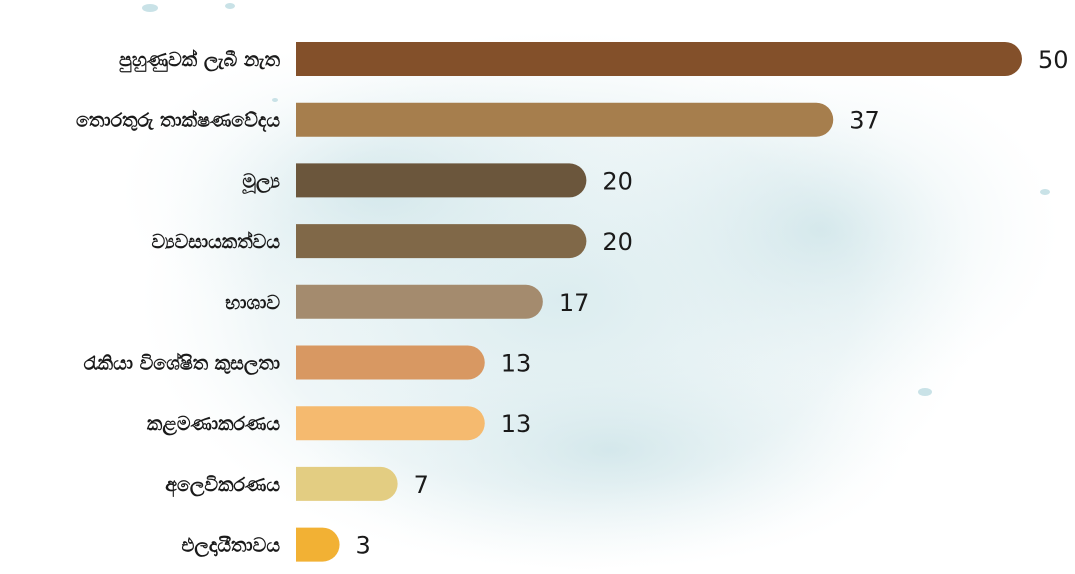 The image size is (1075, 574). I want to click on category-label-7: කළමණාකරණය, so click(213, 424).